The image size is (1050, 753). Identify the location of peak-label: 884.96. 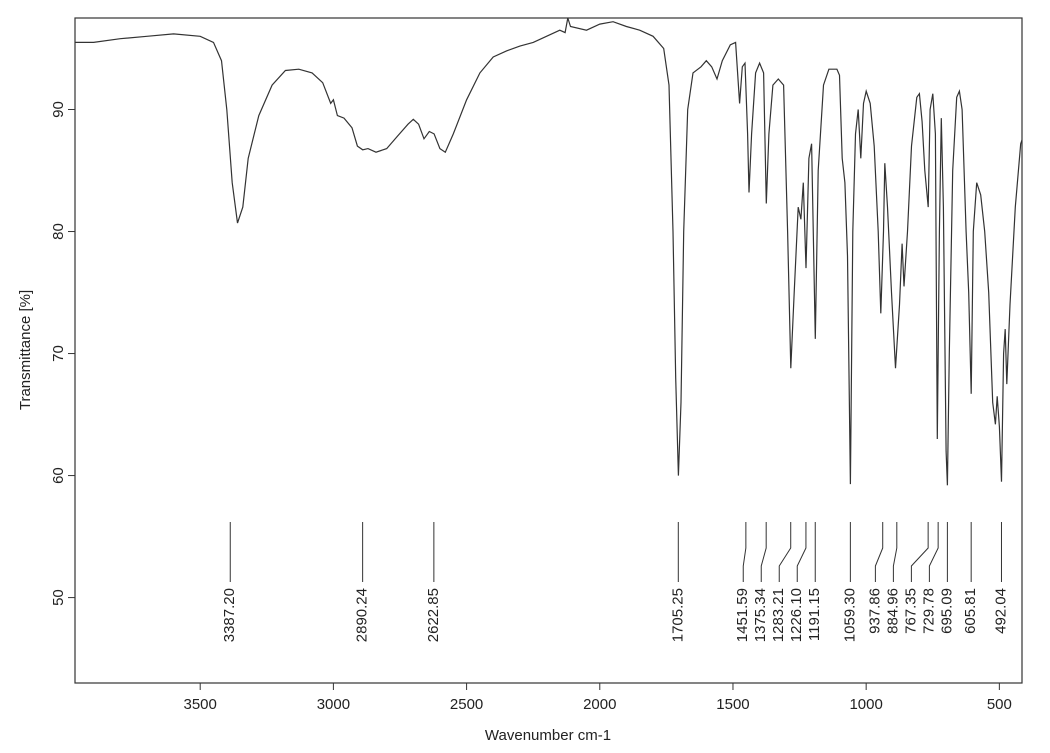
(892, 611).